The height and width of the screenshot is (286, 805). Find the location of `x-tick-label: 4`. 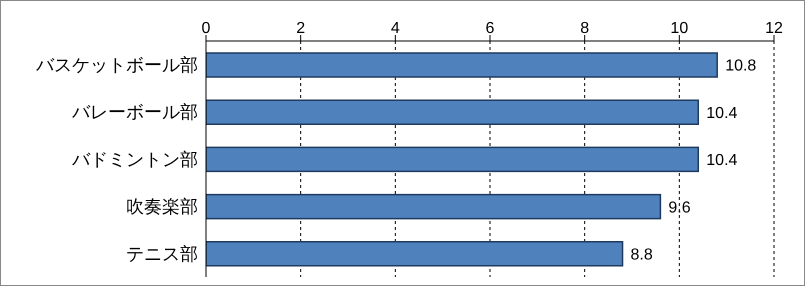

x-tick-label: 4 is located at coordinates (395, 28).